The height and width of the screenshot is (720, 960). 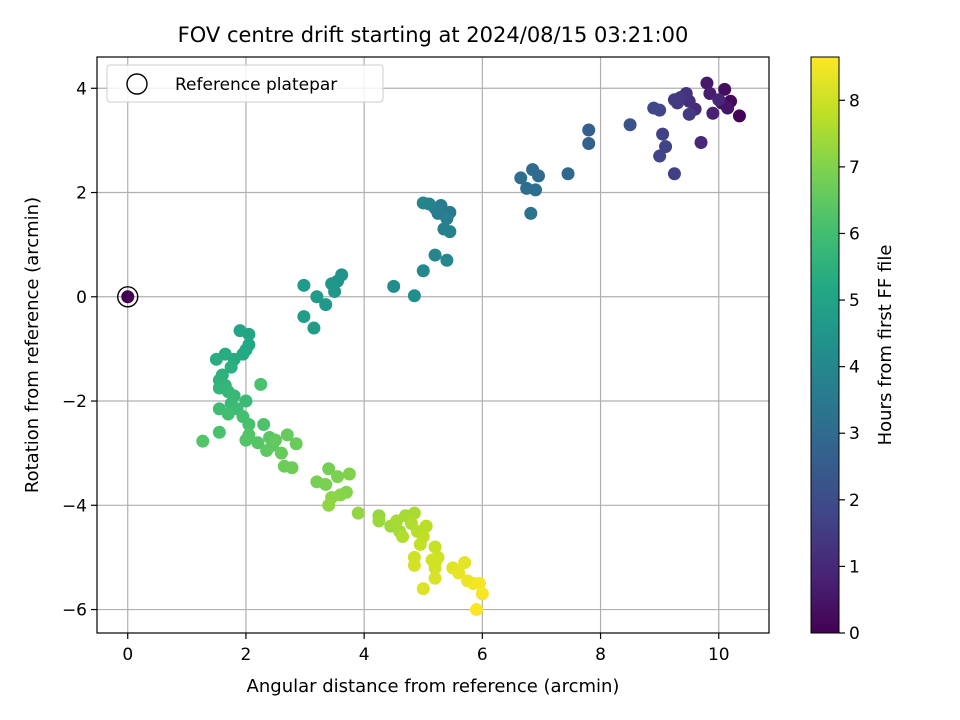 I want to click on legend-box, so click(x=245, y=83).